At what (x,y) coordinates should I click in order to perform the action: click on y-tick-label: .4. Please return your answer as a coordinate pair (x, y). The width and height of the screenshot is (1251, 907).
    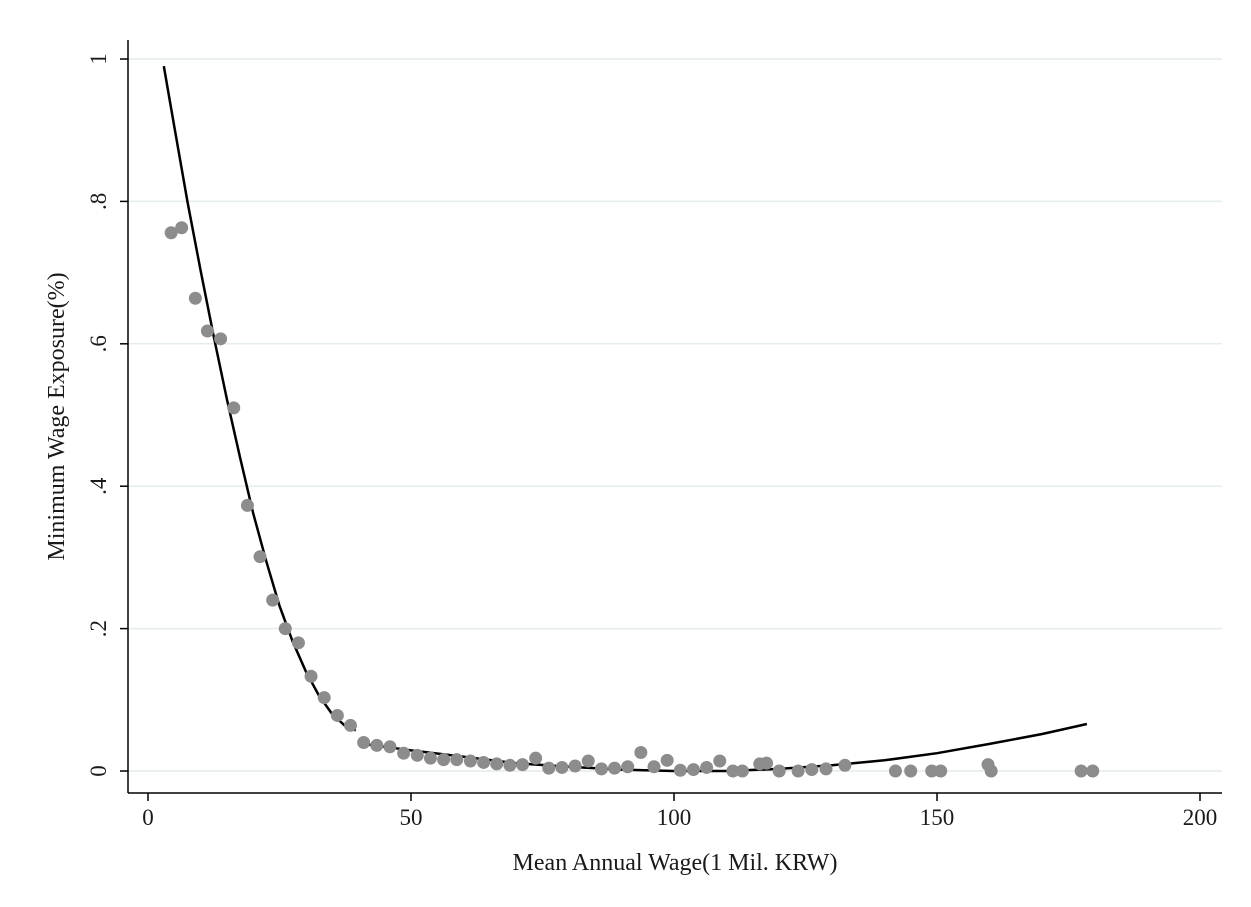
    Looking at the image, I should click on (98, 486).